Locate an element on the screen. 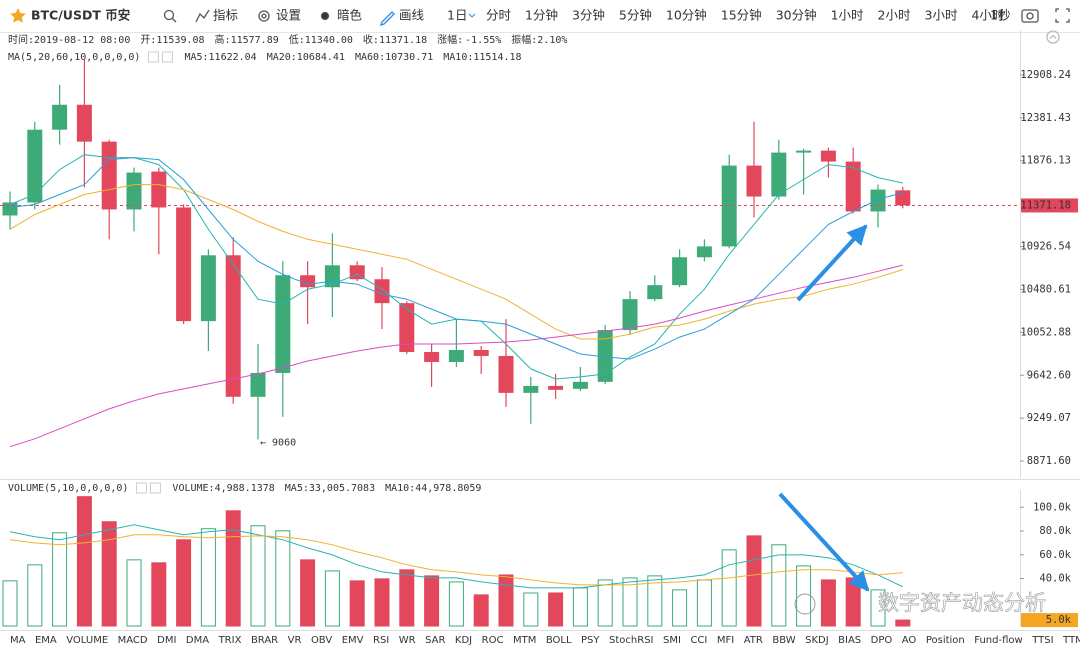 Image resolution: width=1080 pixels, height=651 pixels. search-icon is located at coordinates (169, 15).